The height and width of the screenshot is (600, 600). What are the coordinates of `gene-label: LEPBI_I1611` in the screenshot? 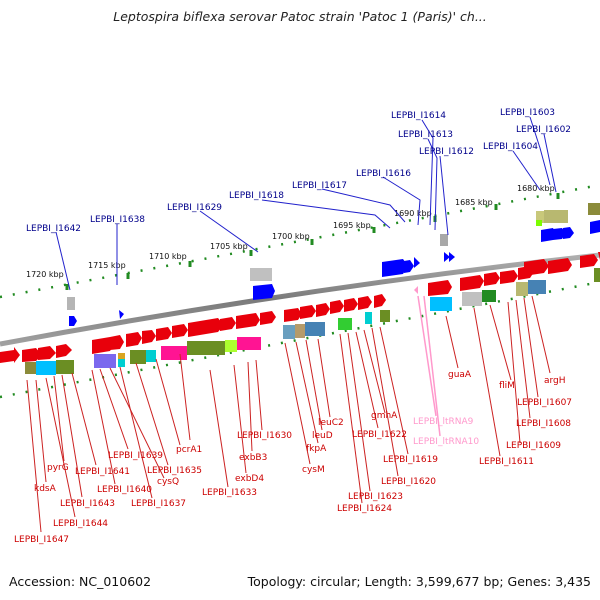 It's located at (506, 462).